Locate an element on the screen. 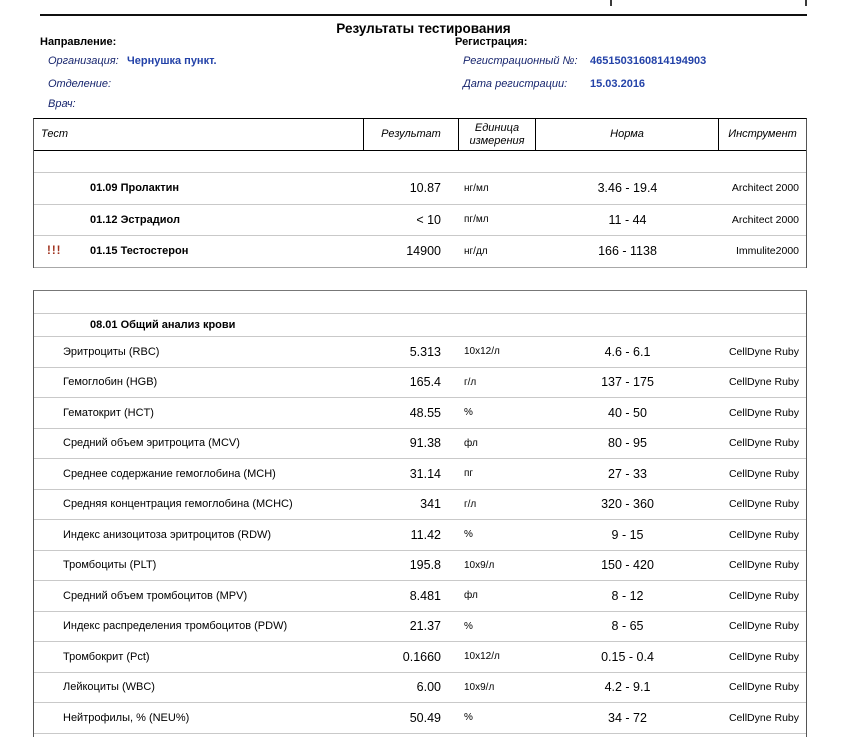 The image size is (845, 741). test-name-cell: Средний объем тромбоцитов (MPV) is located at coordinates (155, 595).